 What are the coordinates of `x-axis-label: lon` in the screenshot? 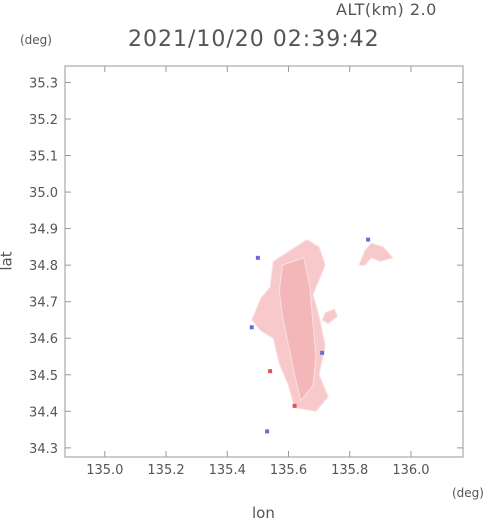 It's located at (263, 513).